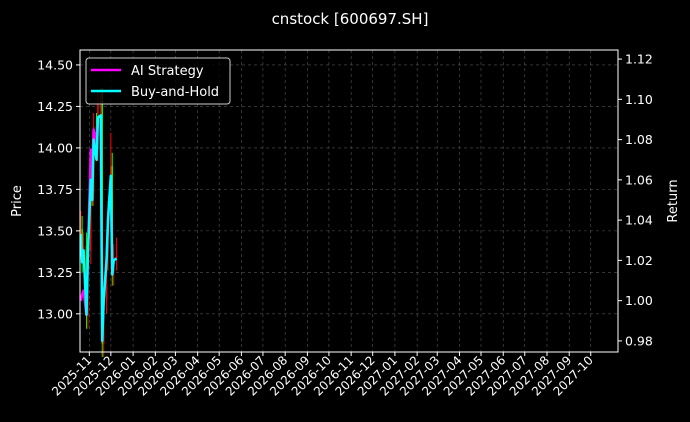 The image size is (690, 422). I want to click on y-tick-label-right: 0.98, so click(639, 340).